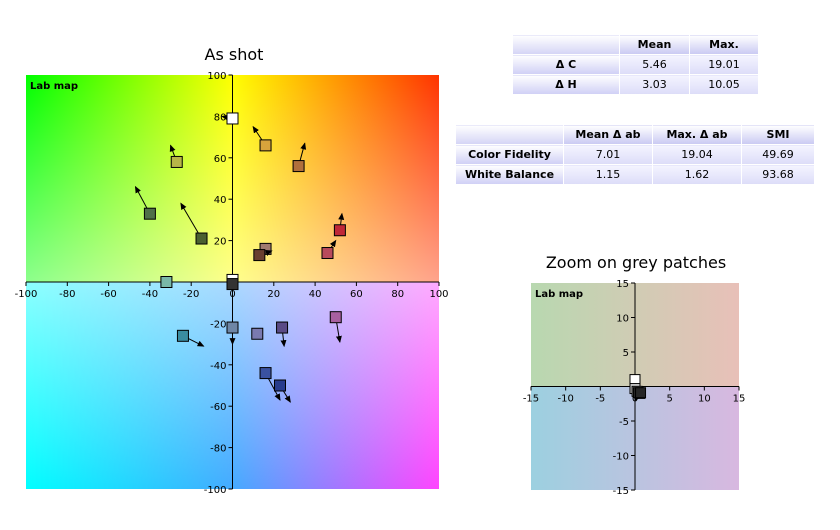  I want to click on table-row: Color Fidelity 7.01 19.04 49.69, so click(635, 154).